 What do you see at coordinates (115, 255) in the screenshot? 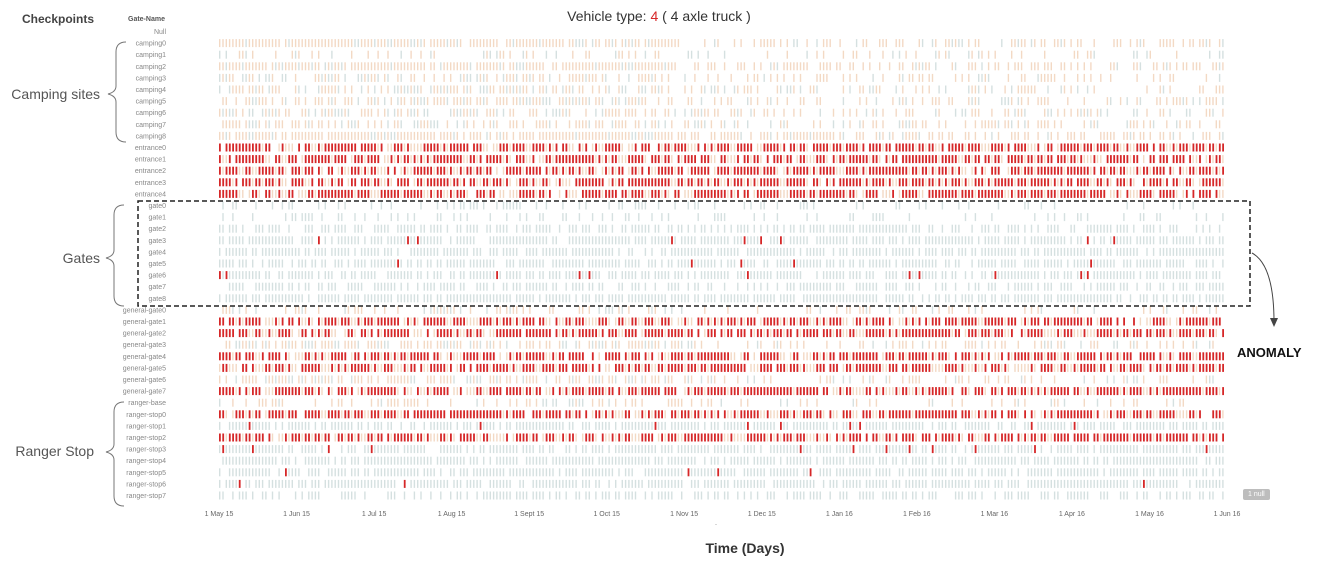
I see `brace-gates` at bounding box center [115, 255].